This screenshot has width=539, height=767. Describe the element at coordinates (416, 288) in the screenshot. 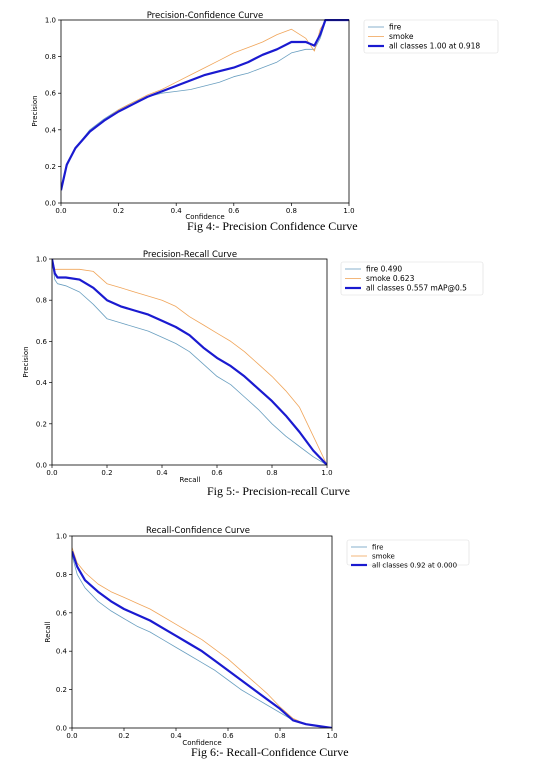

I see `legend-label-all: all classes 0.557 mAP@0.5` at that location.